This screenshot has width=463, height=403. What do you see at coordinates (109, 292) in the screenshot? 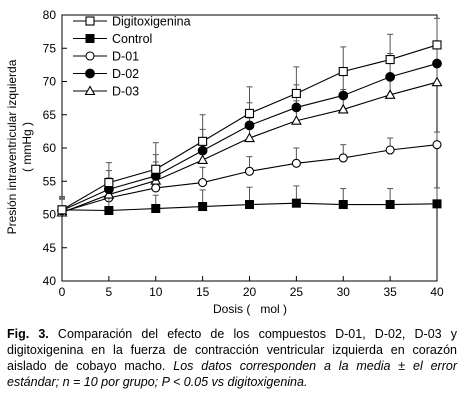
I see `x-tick-label: 5` at bounding box center [109, 292].